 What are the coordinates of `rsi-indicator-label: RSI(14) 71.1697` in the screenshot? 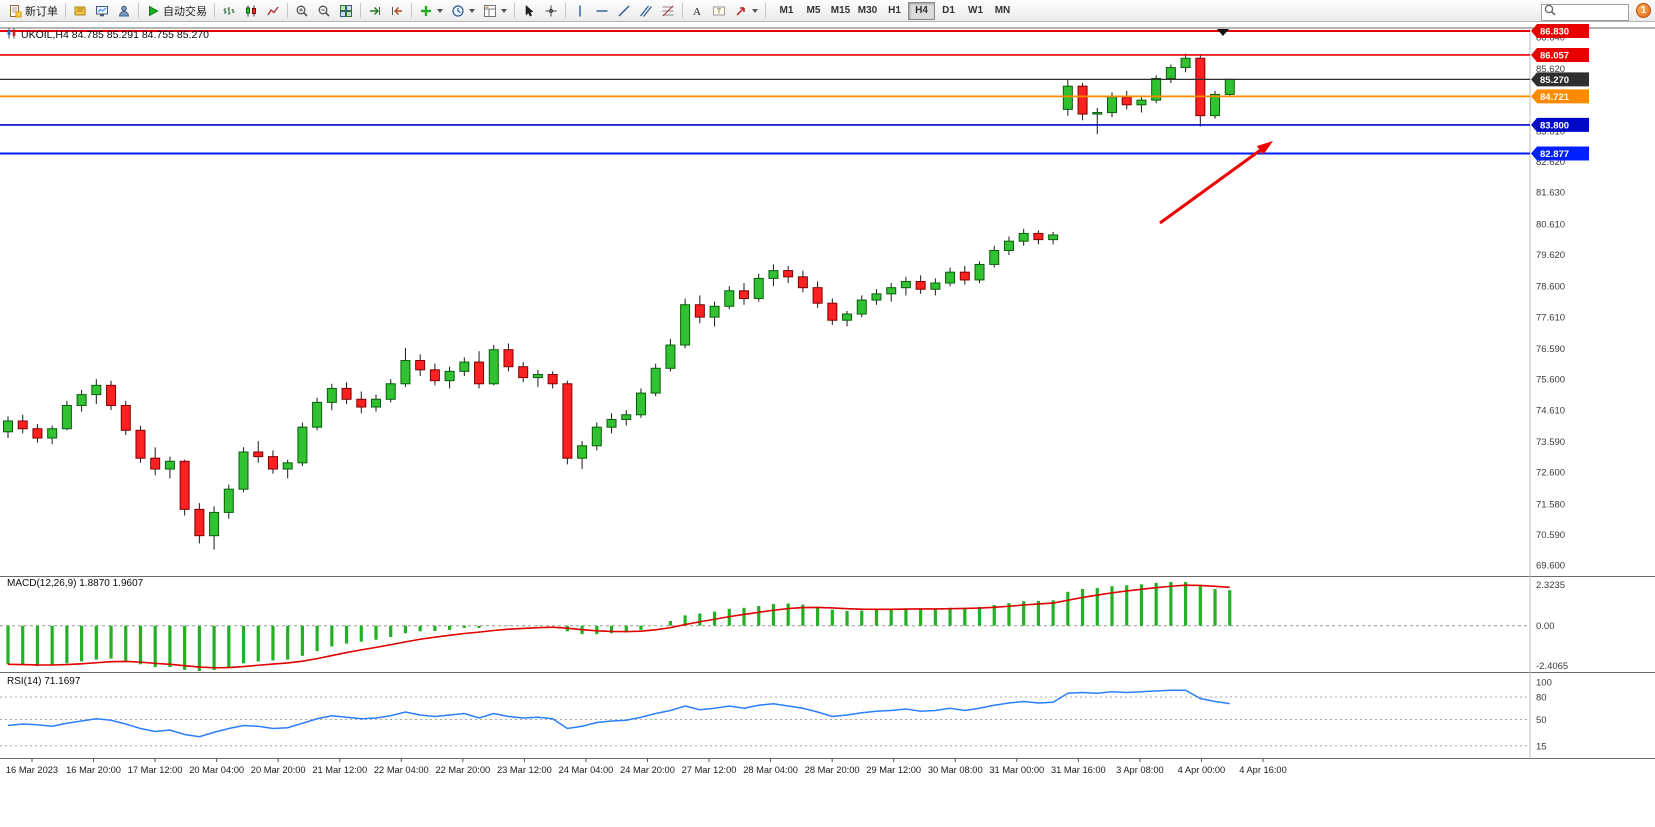 It's located at (44, 681).